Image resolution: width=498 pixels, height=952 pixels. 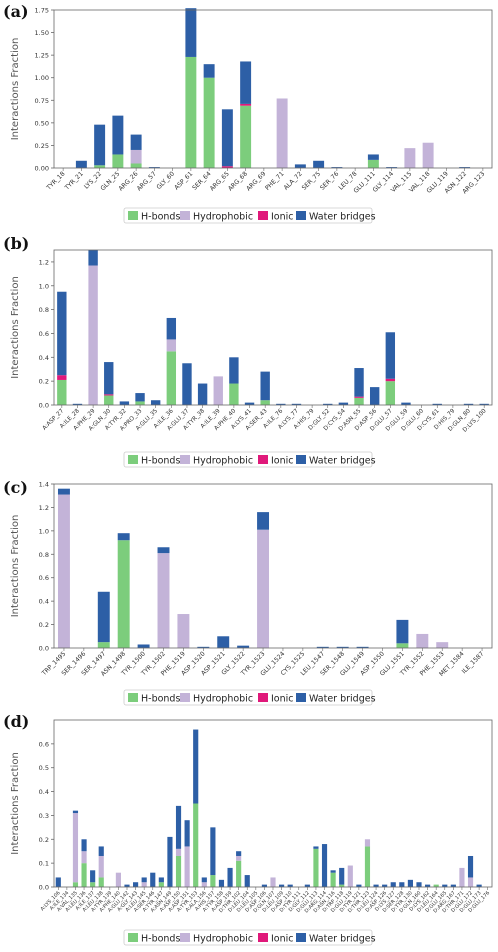 What do you see at coordinates (473, 662) in the screenshot?
I see `x-tick-label: ILE_1587` at bounding box center [473, 662].